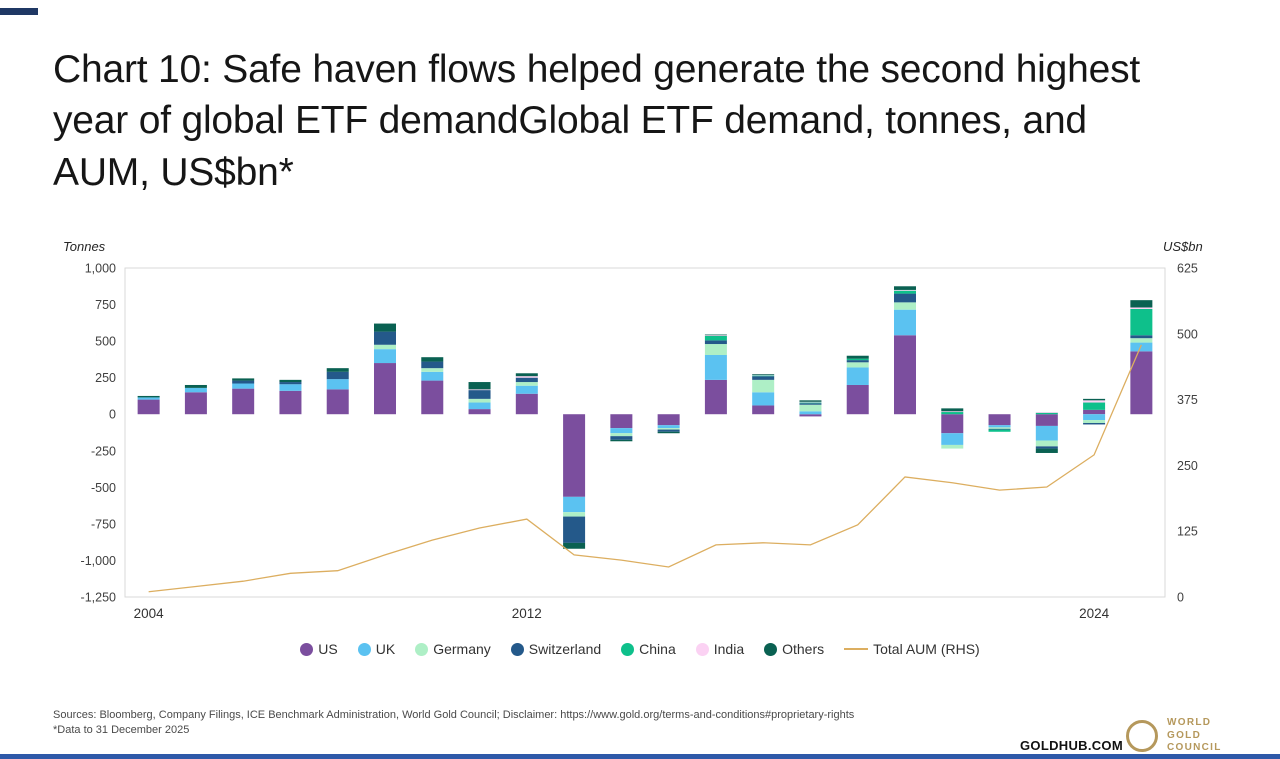 This screenshot has width=1280, height=759. Describe the element at coordinates (149, 613) in the screenshot. I see `x-axis-tick-label: 2004` at that location.